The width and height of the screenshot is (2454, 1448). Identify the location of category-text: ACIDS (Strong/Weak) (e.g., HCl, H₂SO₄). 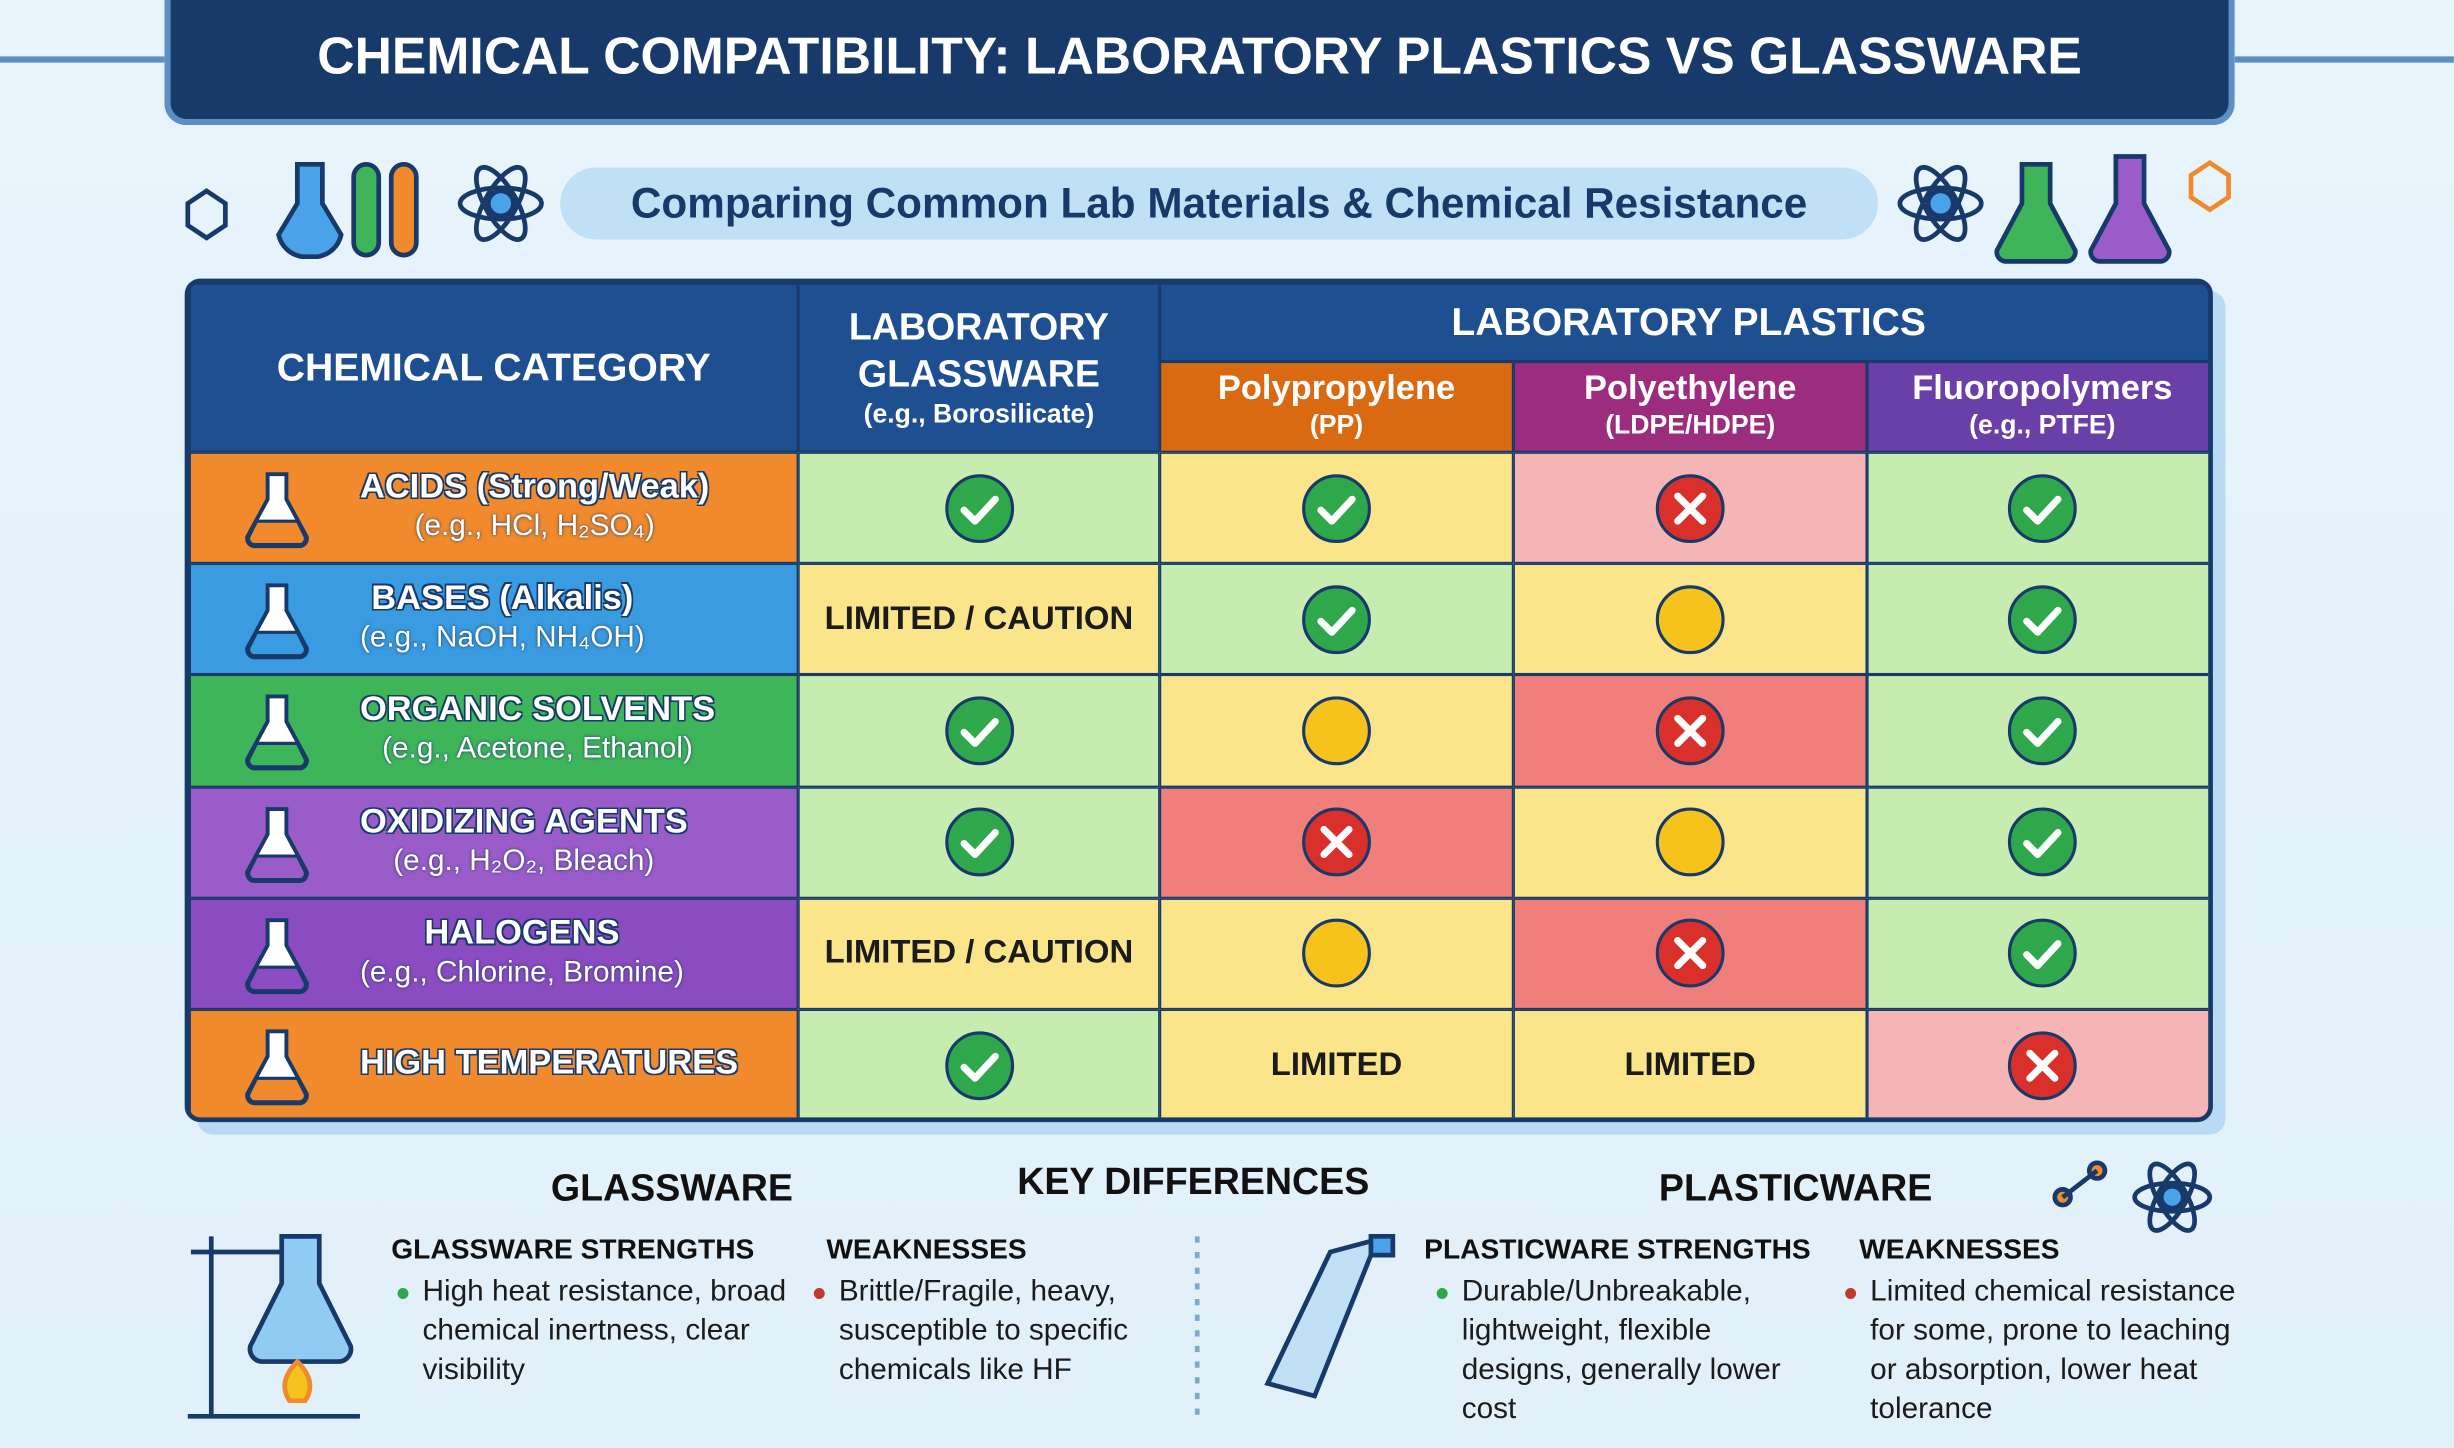
(534, 505).